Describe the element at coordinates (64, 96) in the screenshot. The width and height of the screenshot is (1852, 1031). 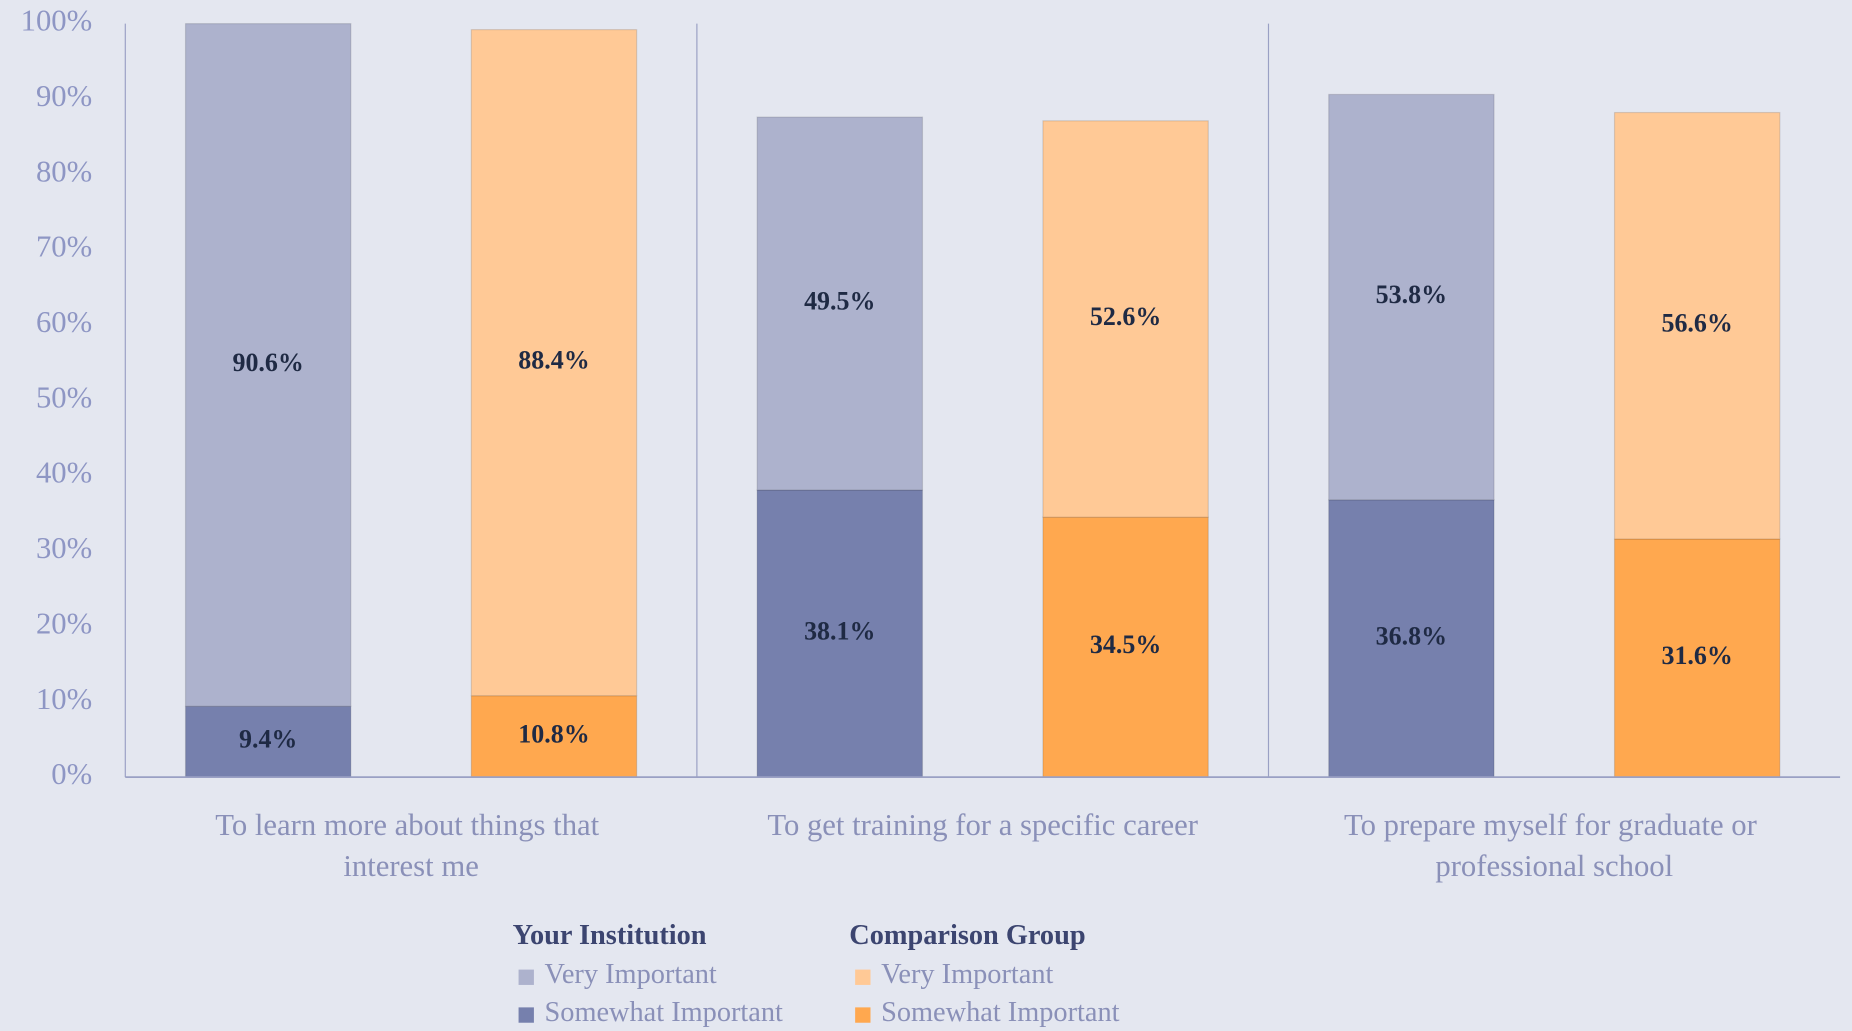
I see `y-tick-label: 90%` at that location.